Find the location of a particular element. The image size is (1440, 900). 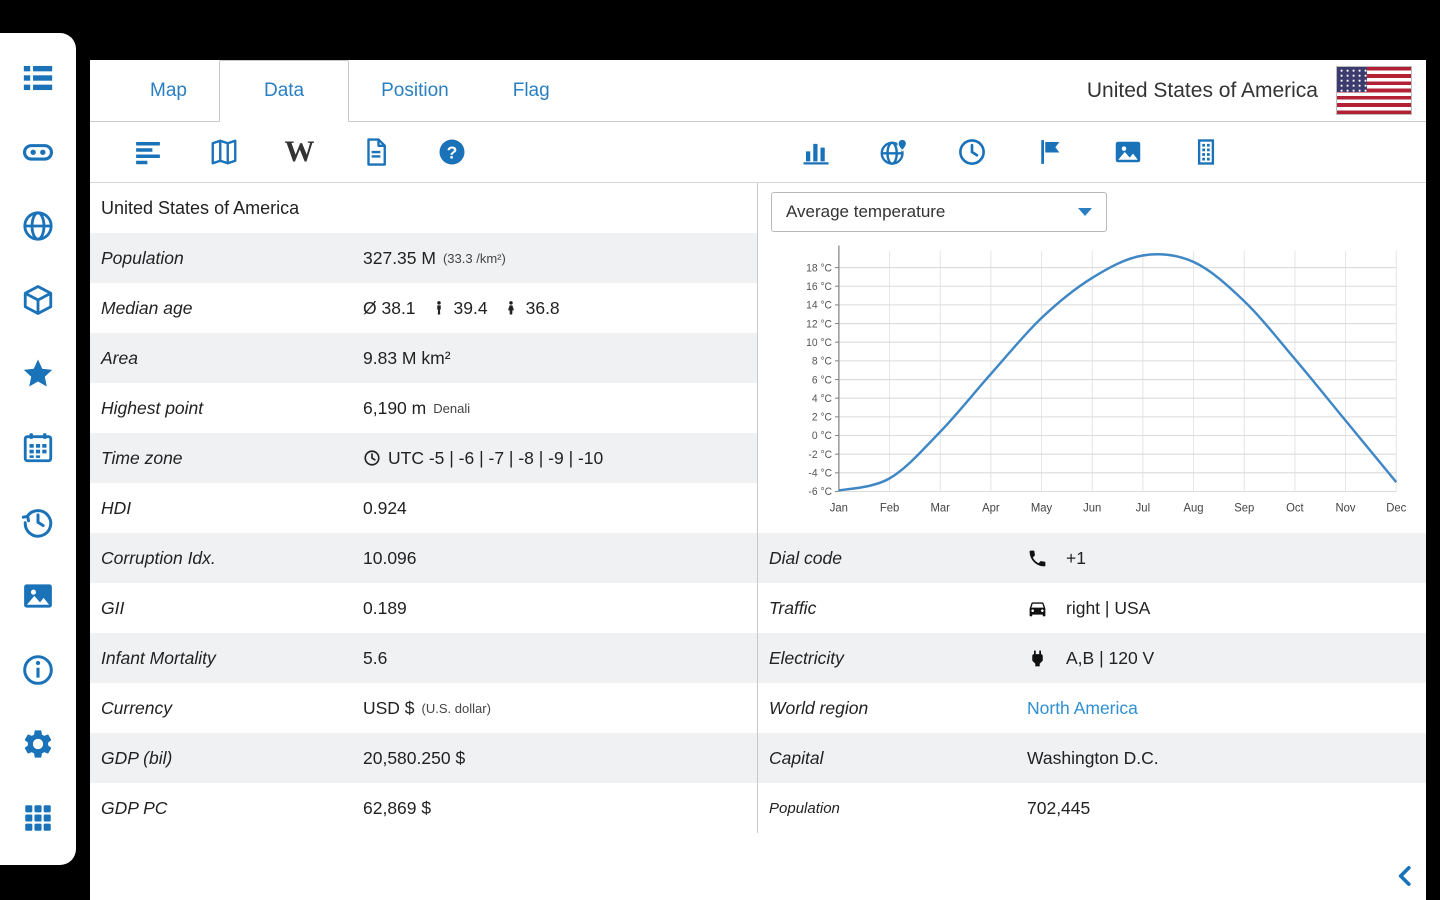

cube-icon is located at coordinates (38, 300).